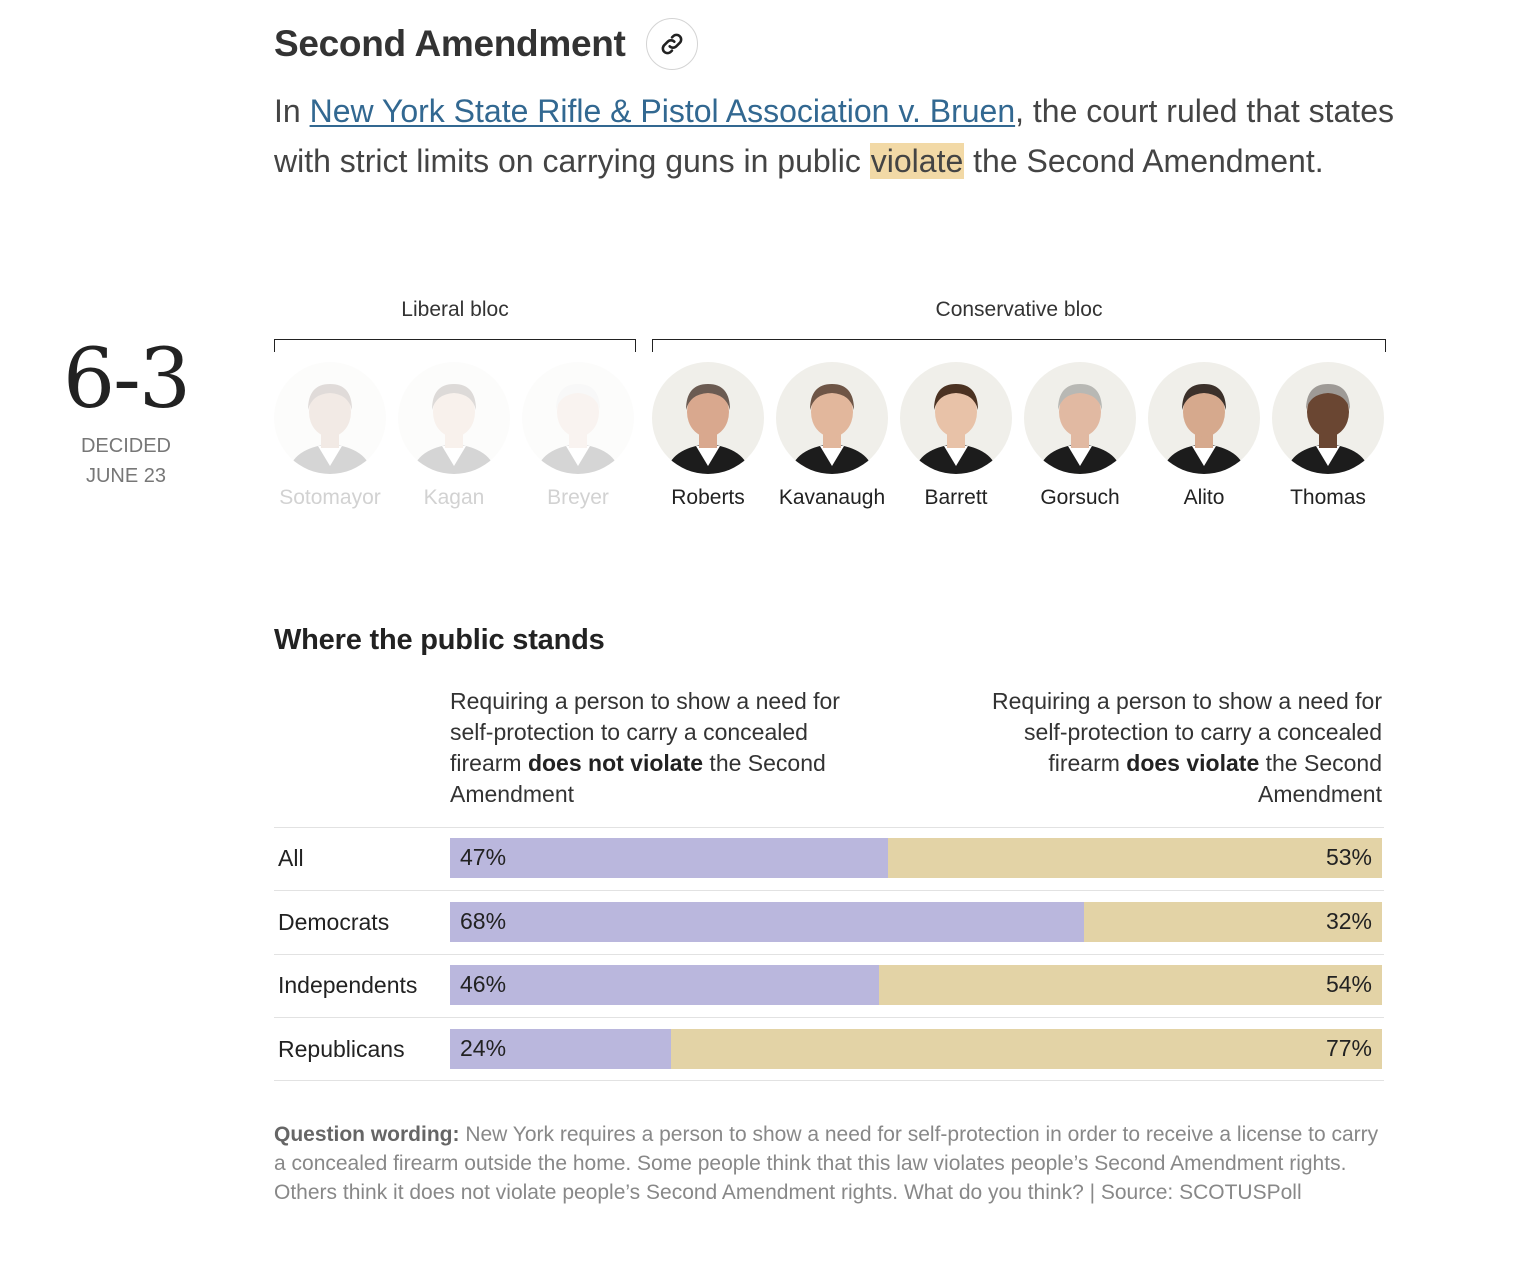  Describe the element at coordinates (1348, 1048) in the screenshot. I see `value-label-violate: 77%` at that location.